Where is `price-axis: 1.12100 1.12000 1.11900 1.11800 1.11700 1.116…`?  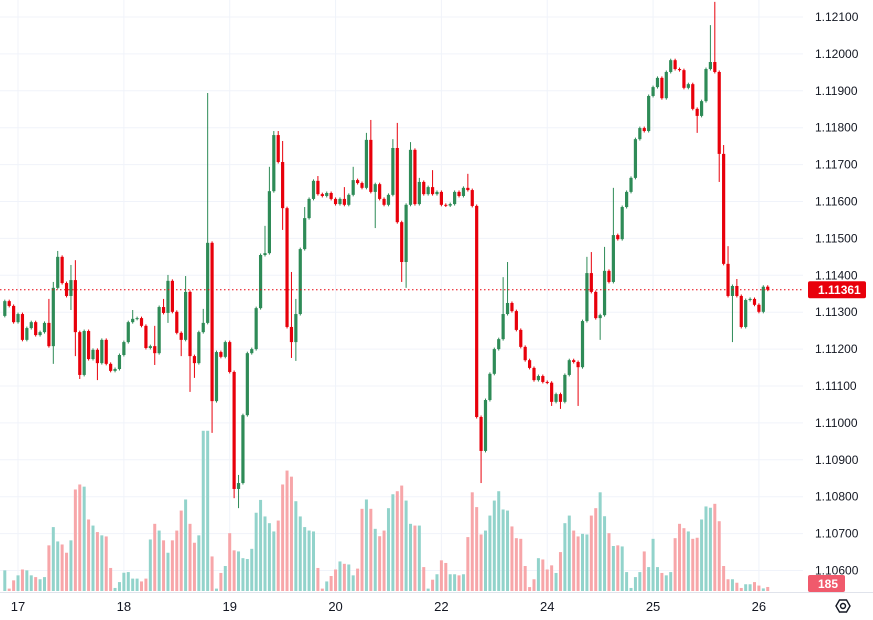 price-axis: 1.12100 1.12000 1.11900 1.11800 1.11700 1.116… is located at coordinates (837, 294).